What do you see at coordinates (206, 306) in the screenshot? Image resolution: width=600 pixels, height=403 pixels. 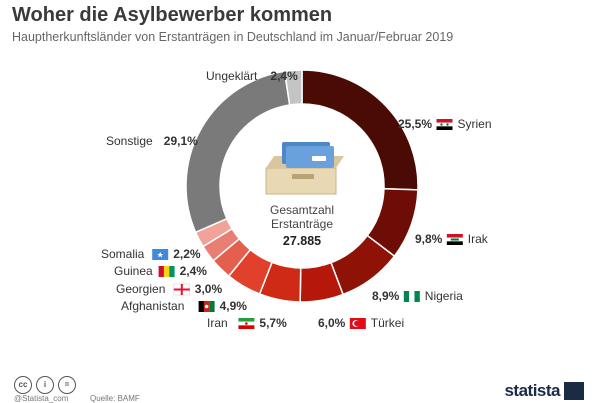 I see `afghanistan-flag-icon` at bounding box center [206, 306].